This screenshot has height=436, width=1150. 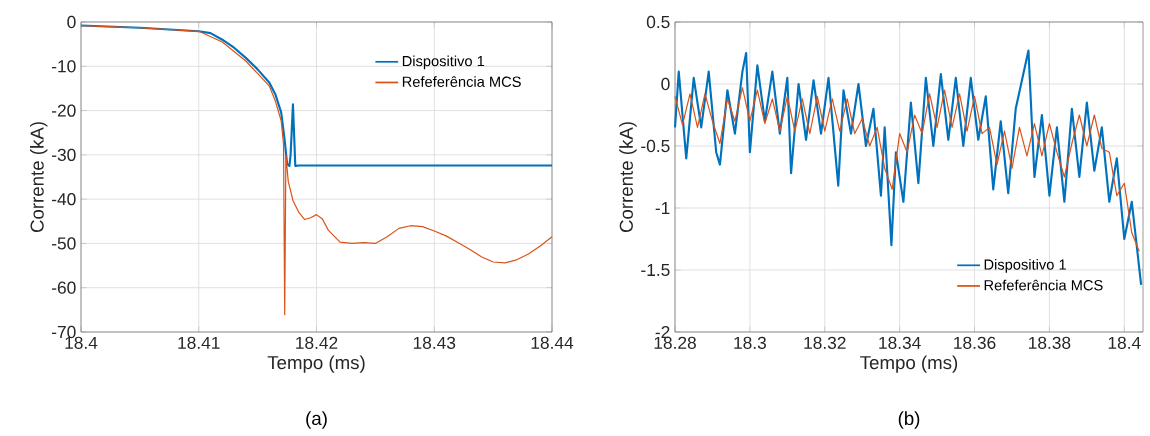 I want to click on x-tick-label: 18.32, so click(x=825, y=342).